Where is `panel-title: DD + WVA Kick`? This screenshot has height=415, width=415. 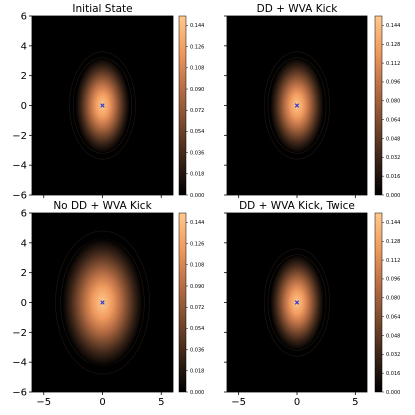
panel-title: DD + WVA Kick is located at coordinates (298, 9).